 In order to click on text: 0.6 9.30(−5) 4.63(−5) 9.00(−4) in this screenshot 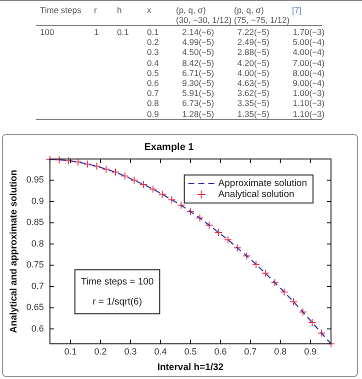, I will do `click(236, 83)`.